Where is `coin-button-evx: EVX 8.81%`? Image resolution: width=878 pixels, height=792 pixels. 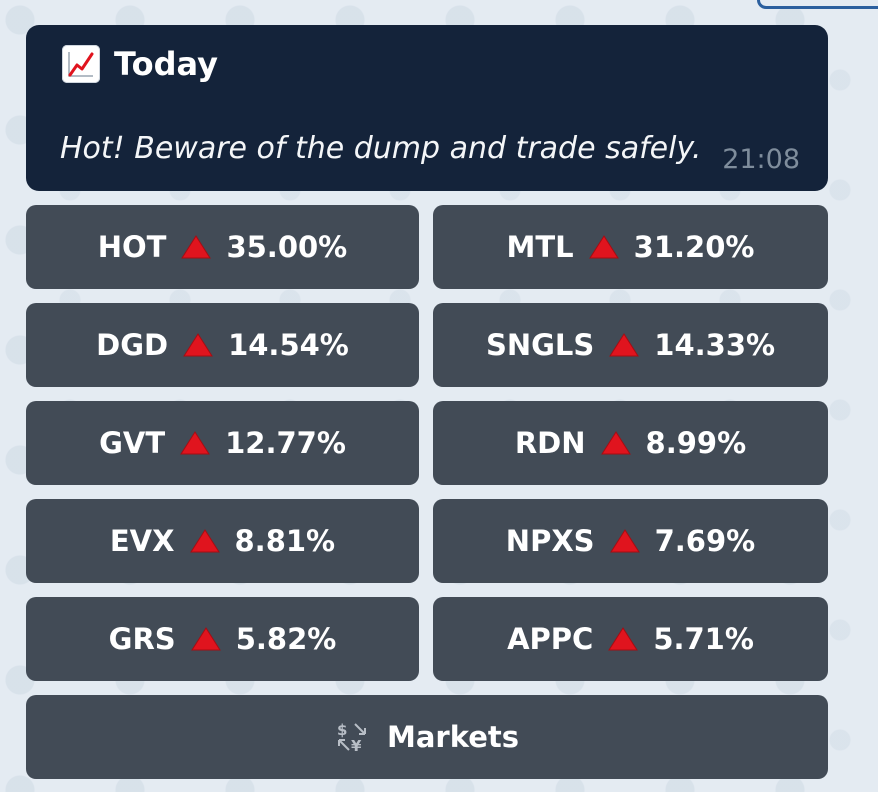
coin-button-evx: EVX 8.81% is located at coordinates (222, 541).